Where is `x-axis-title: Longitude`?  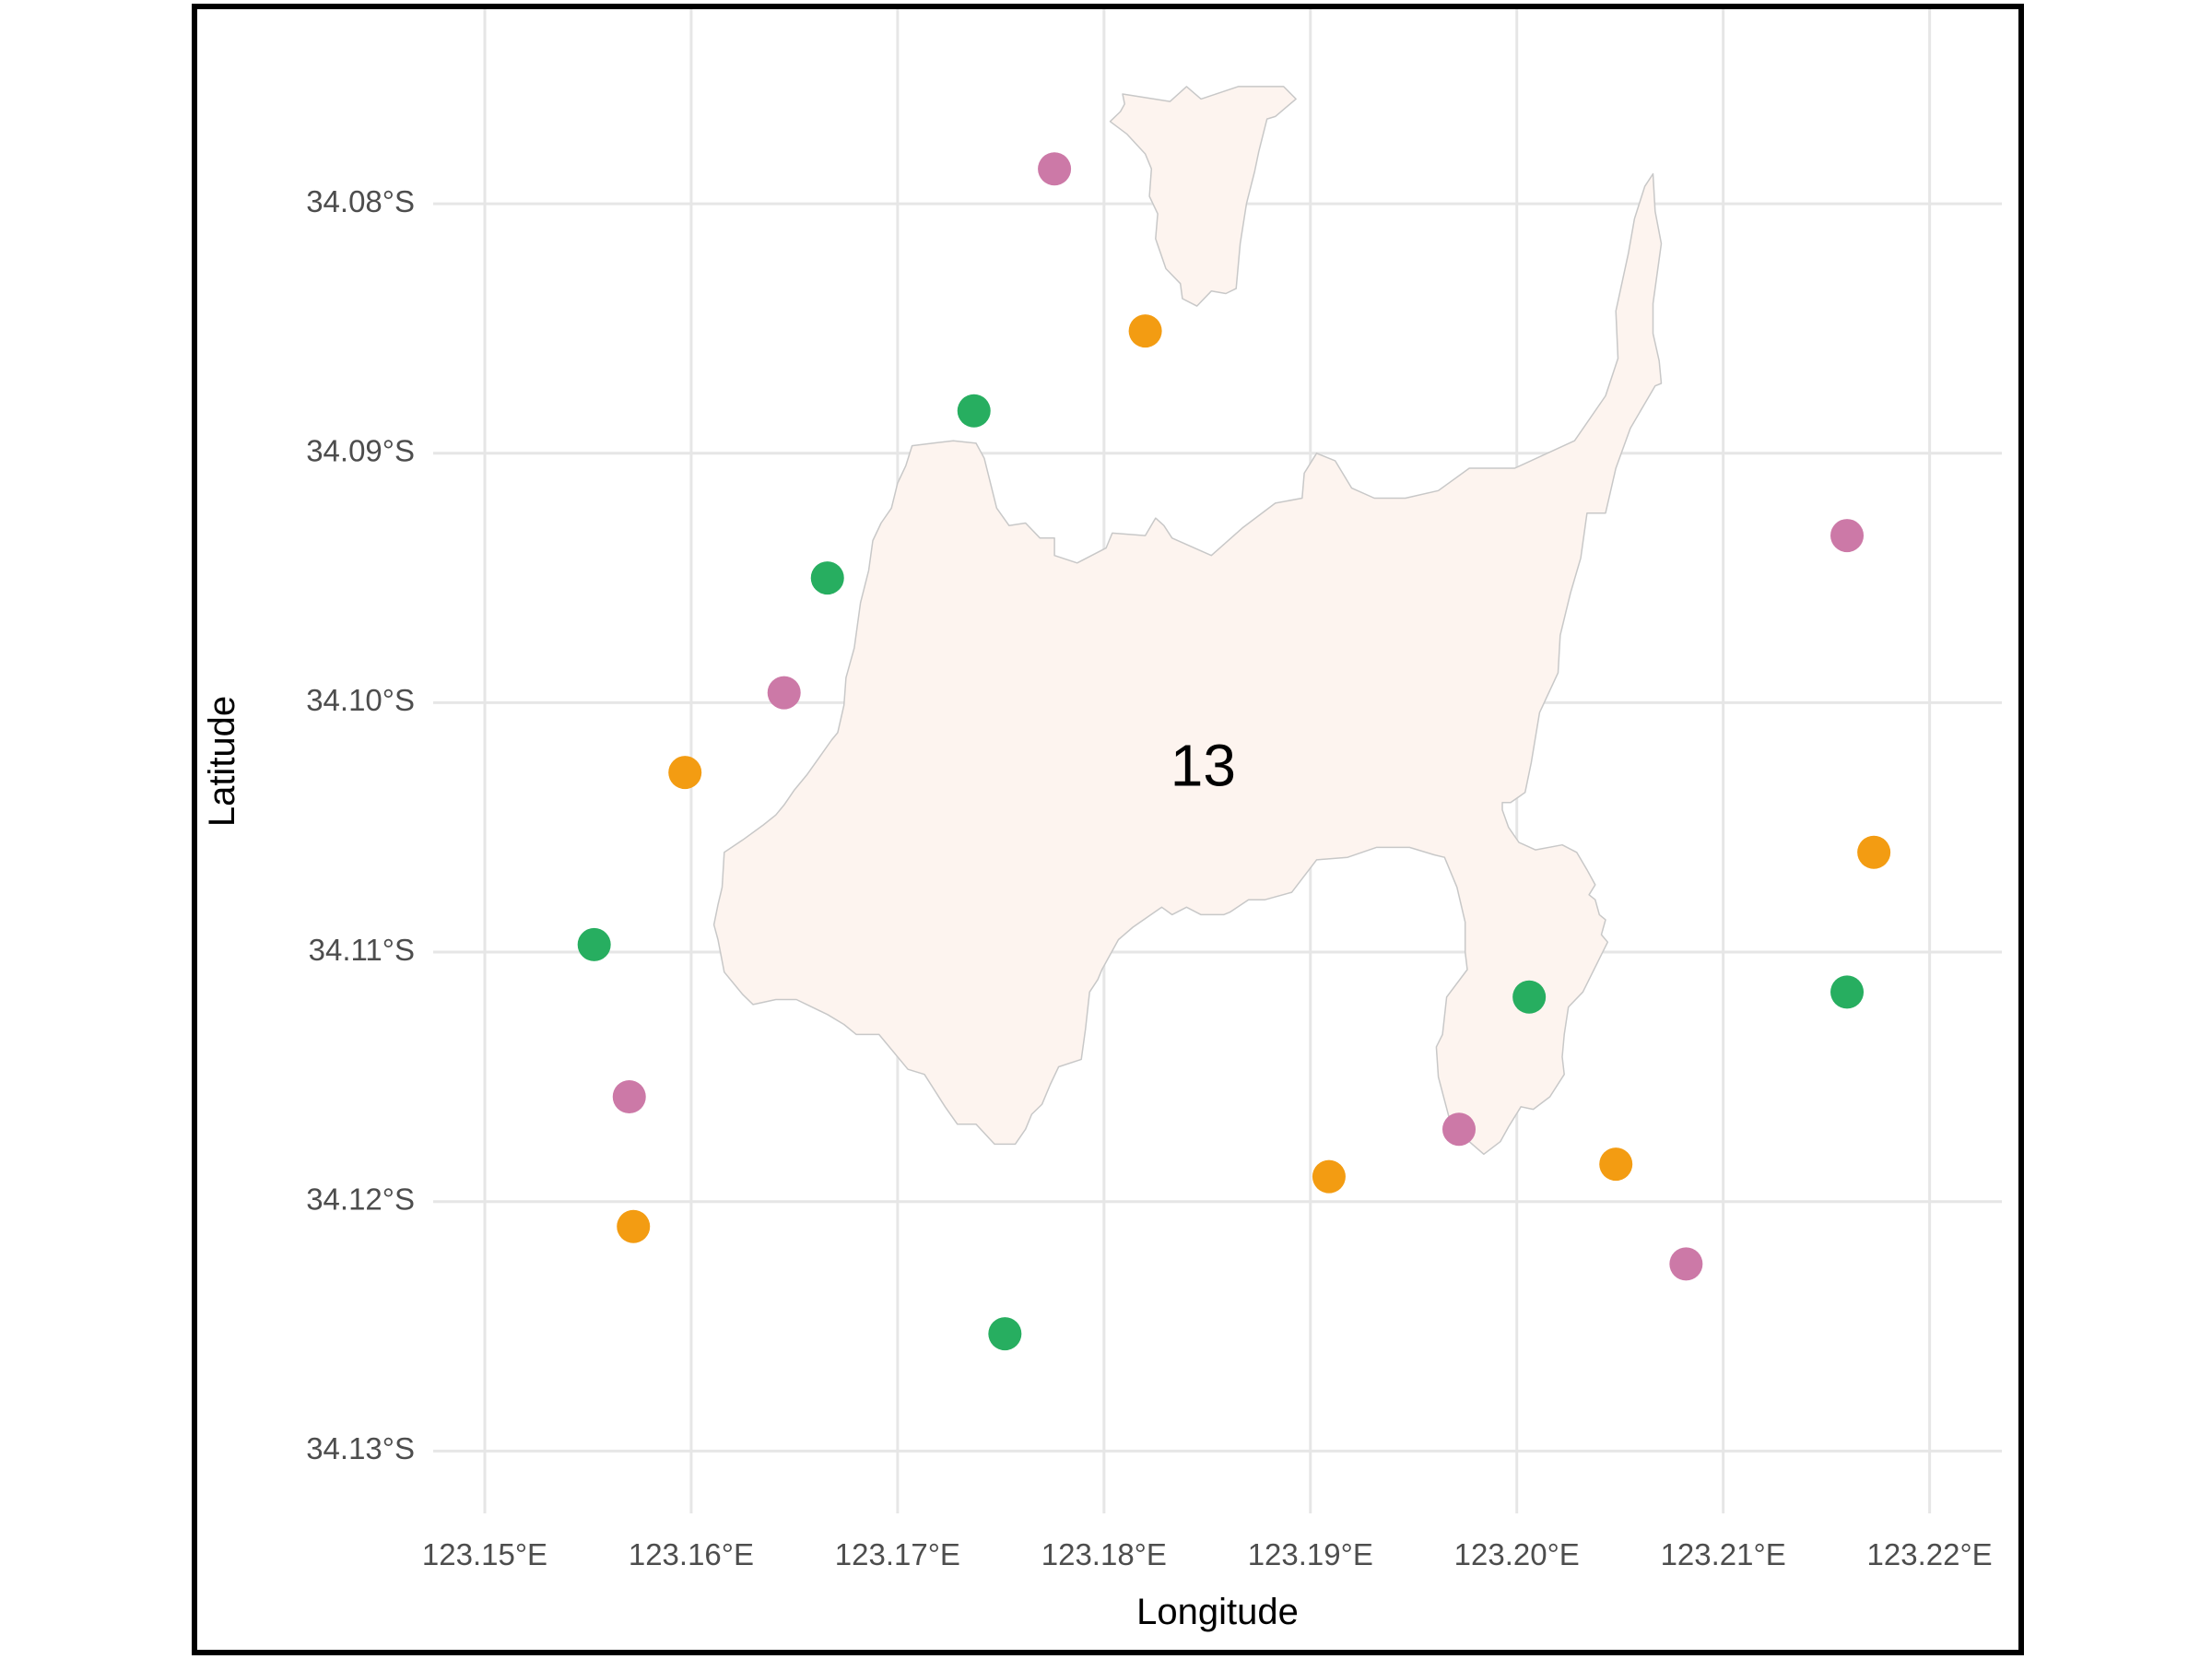 x-axis-title: Longitude is located at coordinates (1217, 1612).